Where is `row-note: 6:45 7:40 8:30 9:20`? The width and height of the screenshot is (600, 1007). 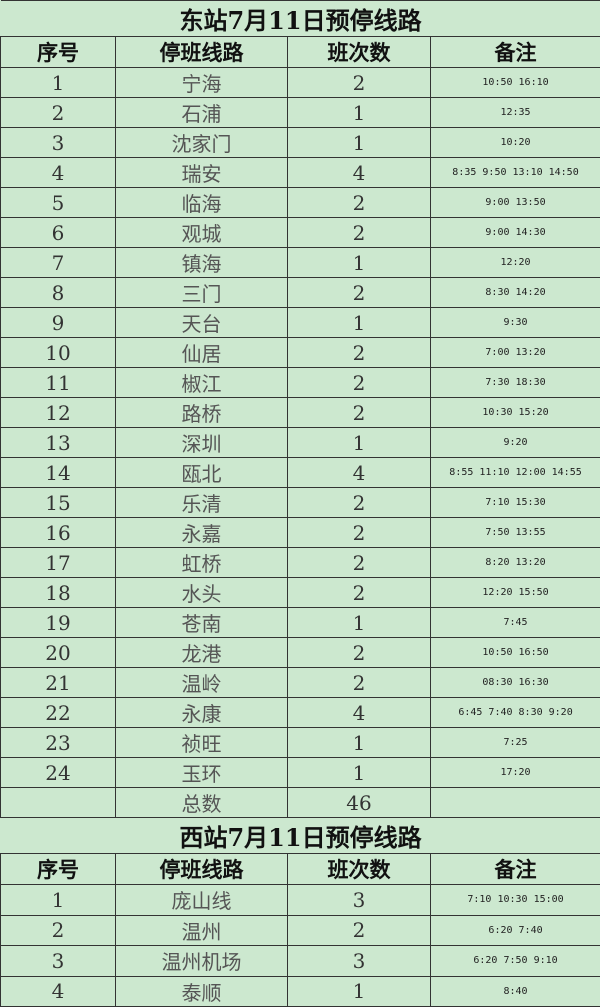 row-note: 6:45 7:40 8:30 9:20 is located at coordinates (515, 713).